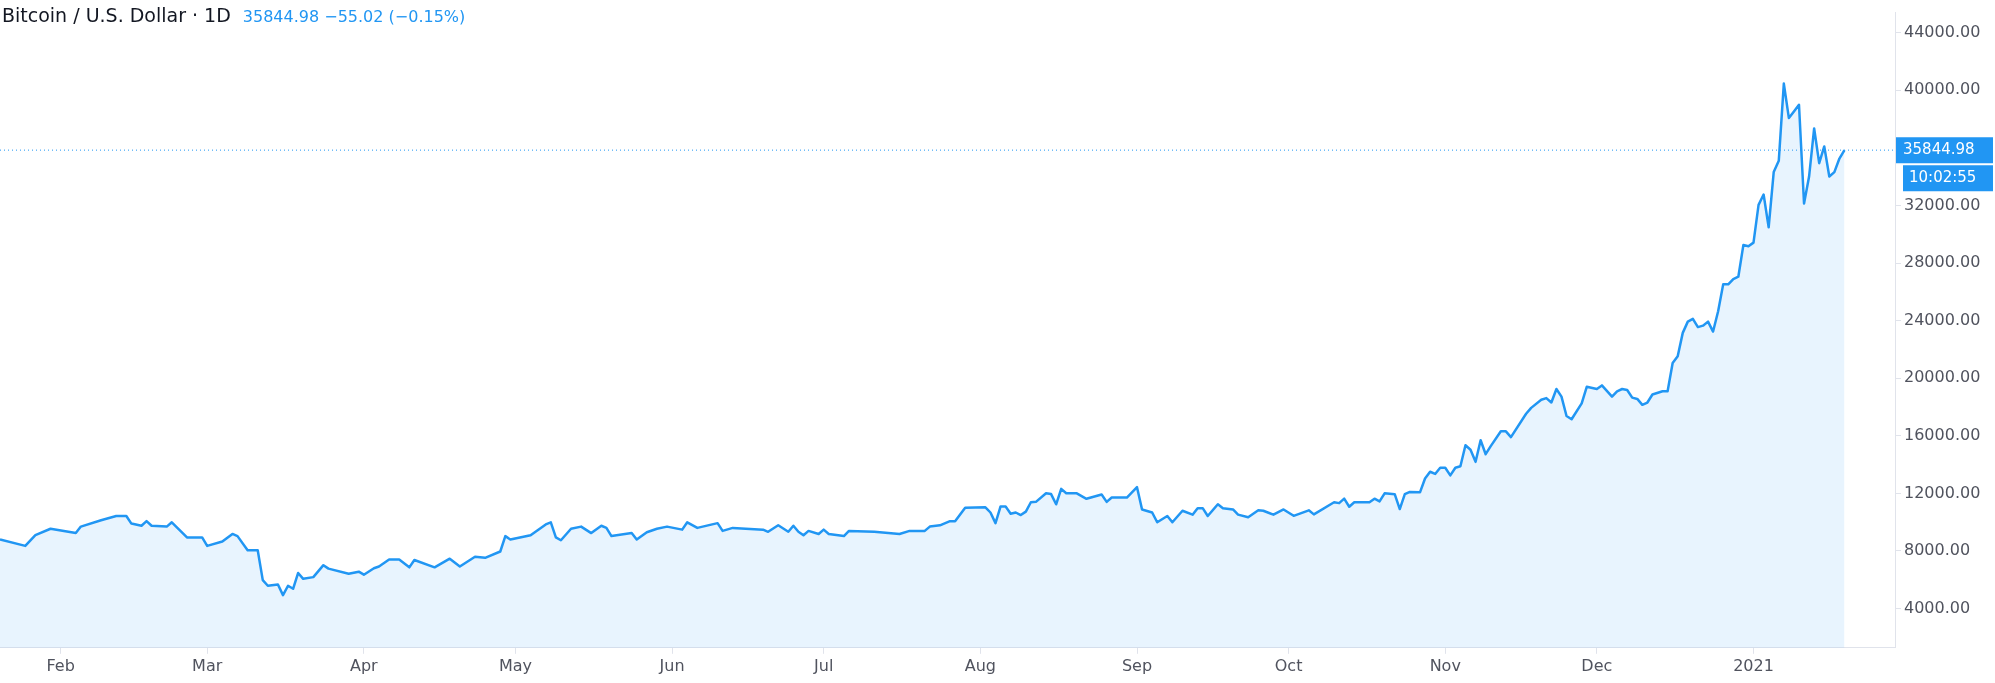 The height and width of the screenshot is (683, 1995). I want to click on x-tick-label: Apr, so click(364, 665).